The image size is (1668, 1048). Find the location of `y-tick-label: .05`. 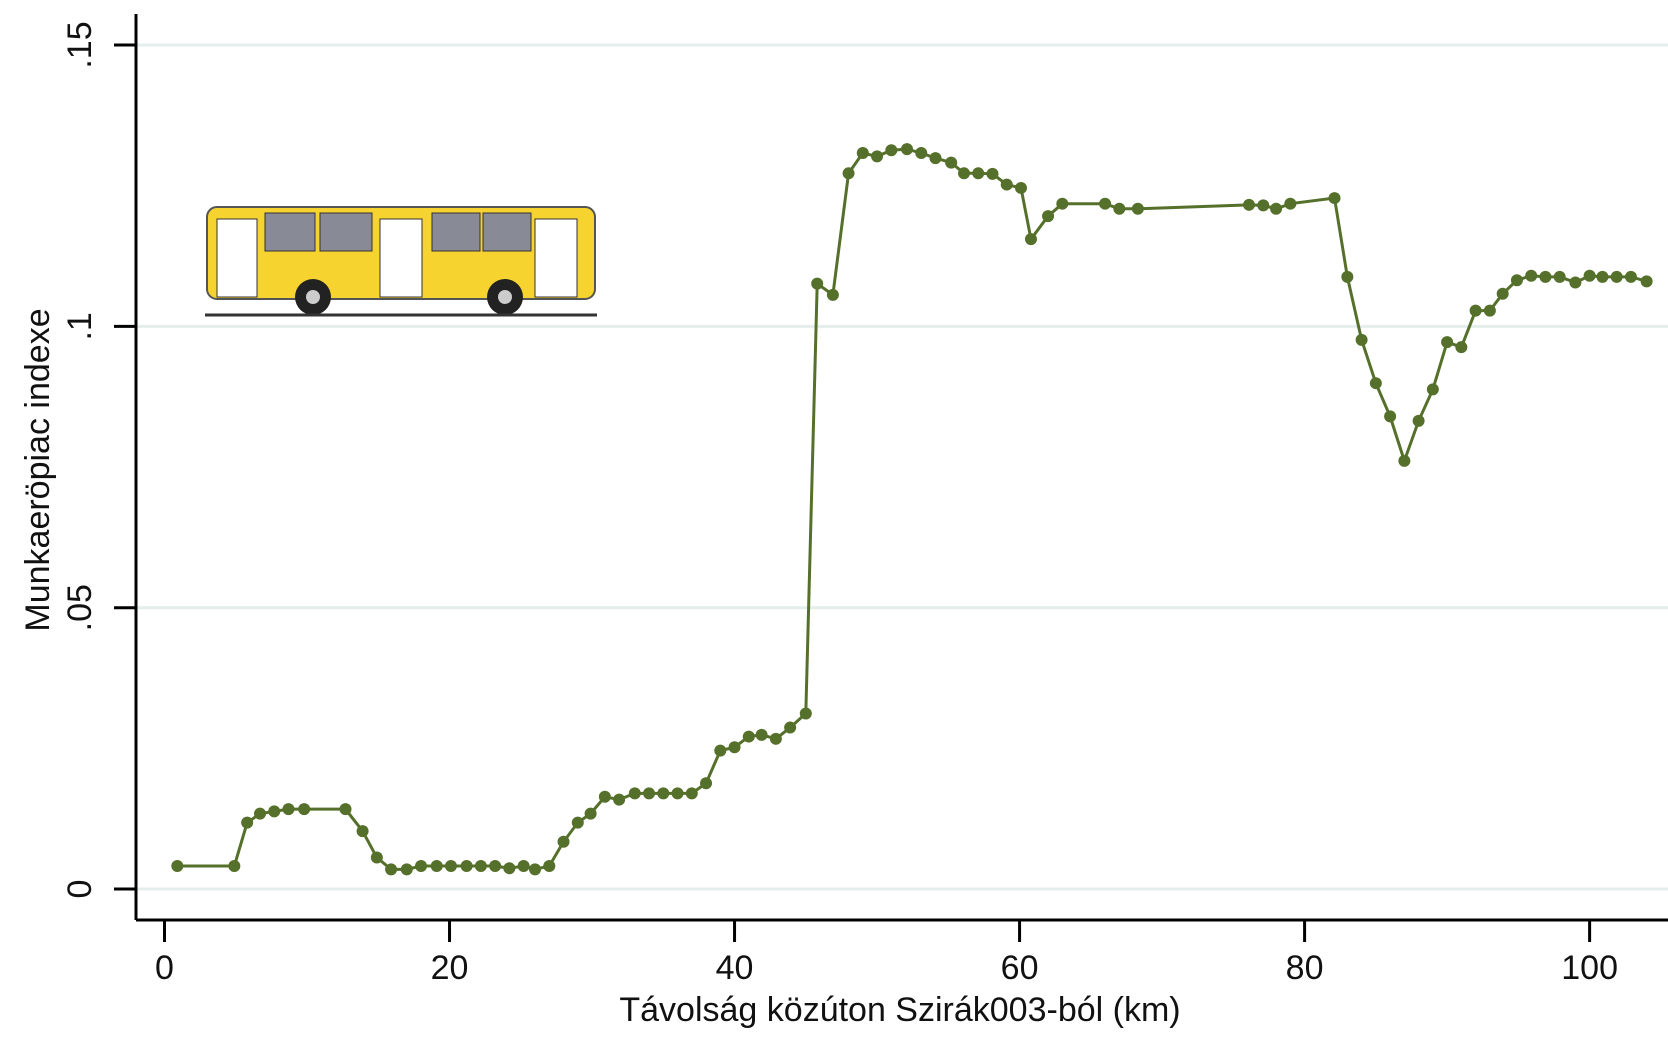

y-tick-label: .05 is located at coordinates (80, 607).